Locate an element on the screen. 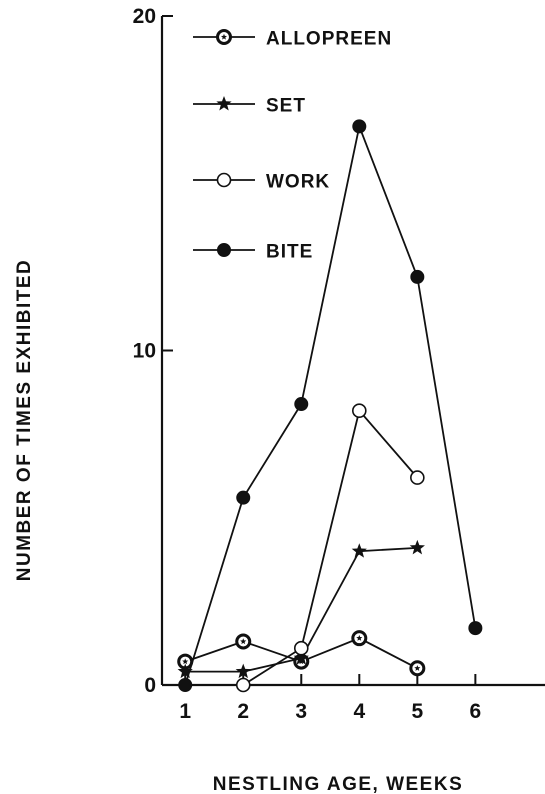 This screenshot has height=794, width=545. x-tick-label-3: 3 is located at coordinates (301, 711).